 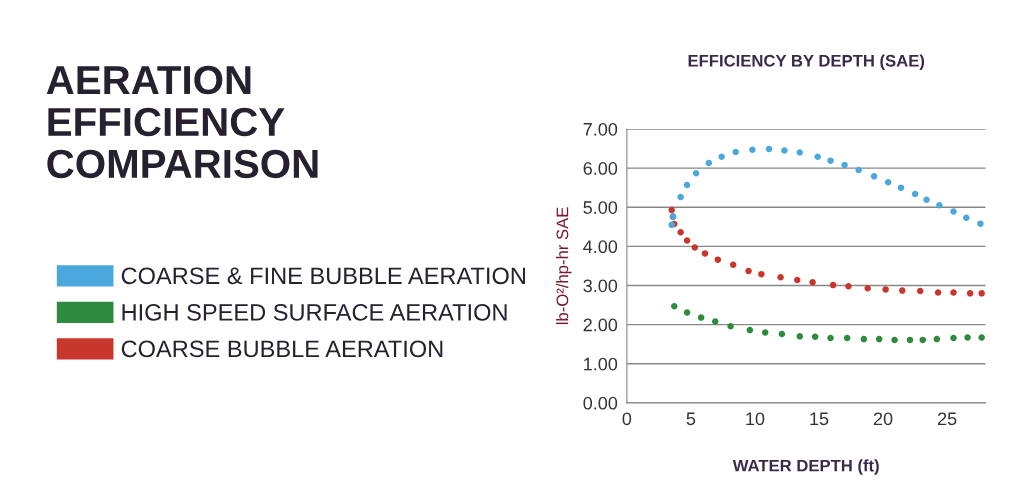 I want to click on y-tick-label: 4.00, so click(x=600, y=247).